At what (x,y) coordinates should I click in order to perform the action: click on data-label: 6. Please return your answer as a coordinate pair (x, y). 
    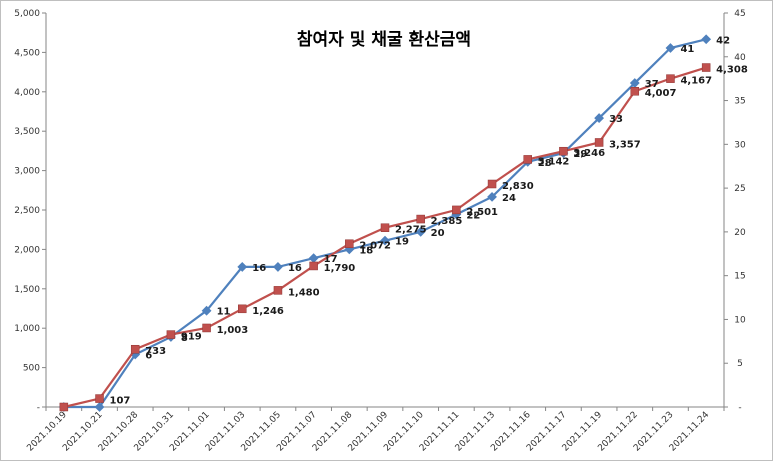
    Looking at the image, I should click on (148, 355).